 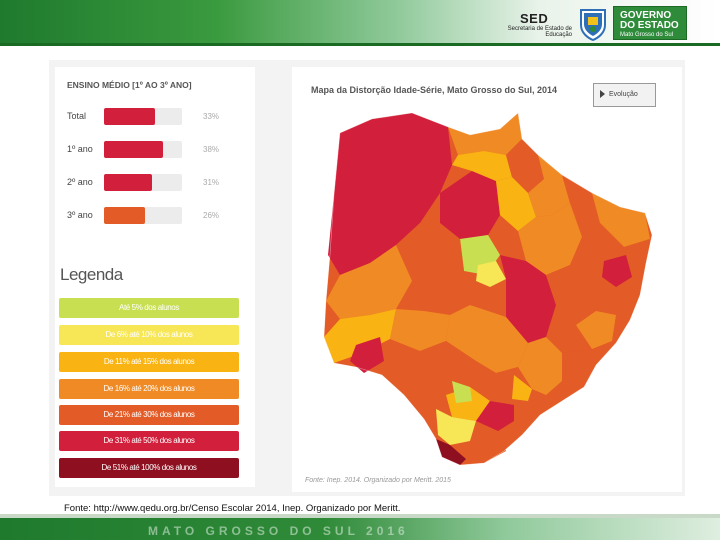 What do you see at coordinates (149, 468) in the screenshot?
I see `legend-item: De 51% até 100% dos alunos` at bounding box center [149, 468].